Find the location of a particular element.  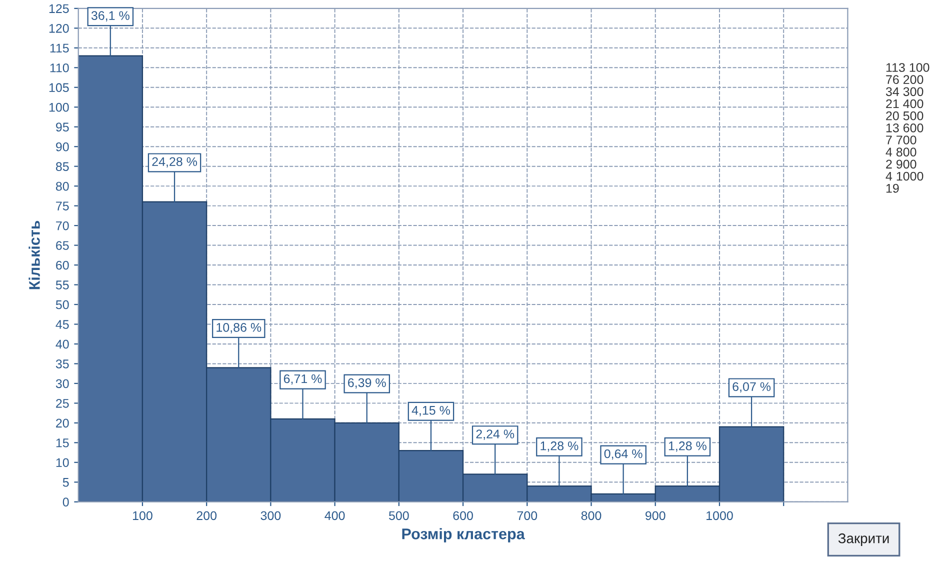

x-tick-label: 900 is located at coordinates (656, 515).